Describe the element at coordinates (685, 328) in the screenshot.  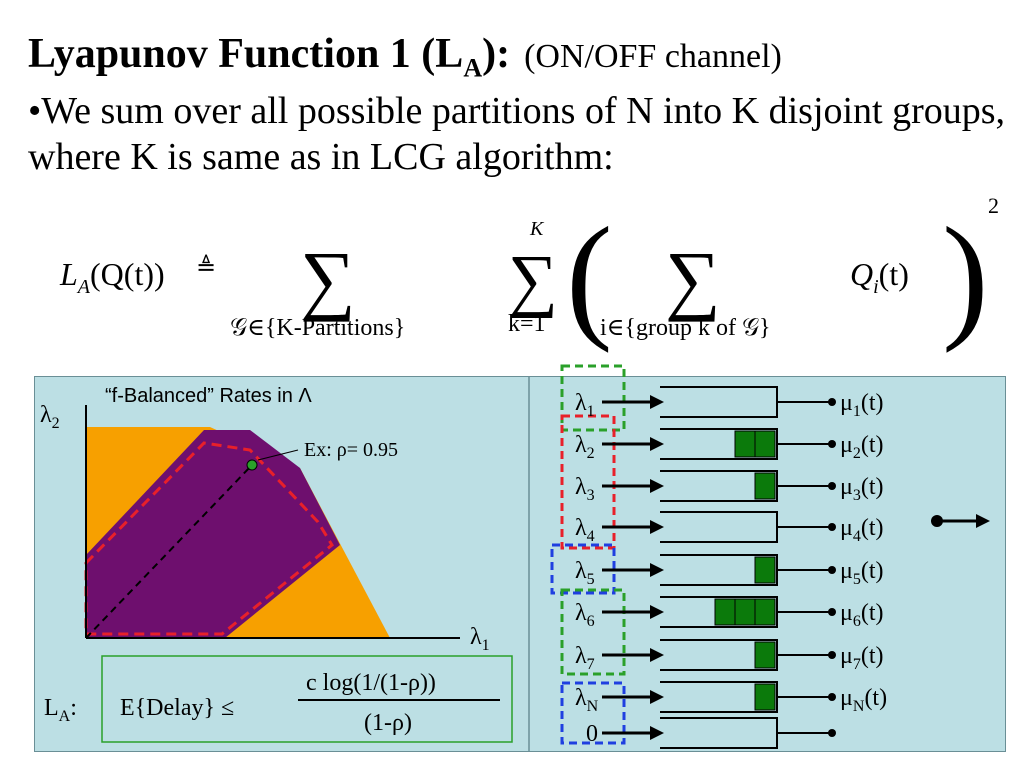
I see `inner-sum-range: i∈{group k of 𝒢}` at that location.